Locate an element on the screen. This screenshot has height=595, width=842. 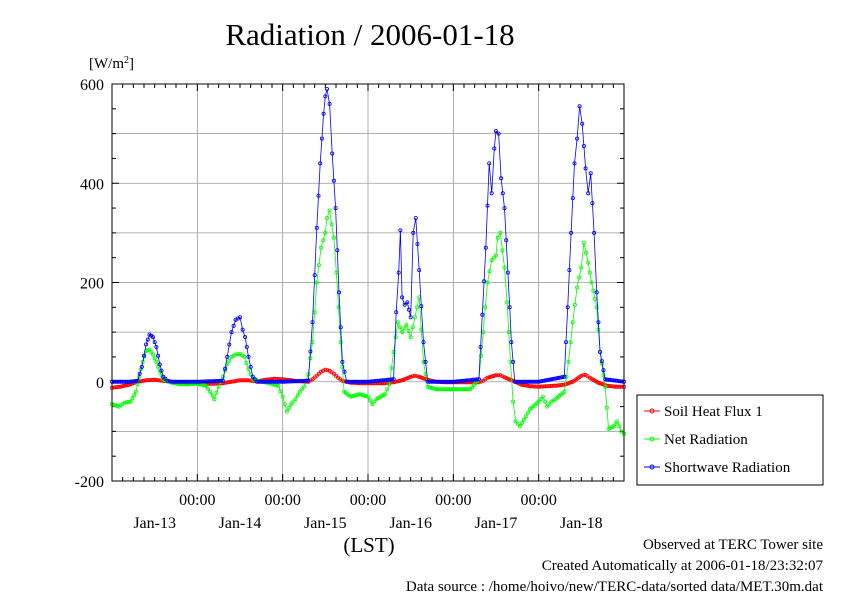
y-tick-label: 600 is located at coordinates (92, 85).